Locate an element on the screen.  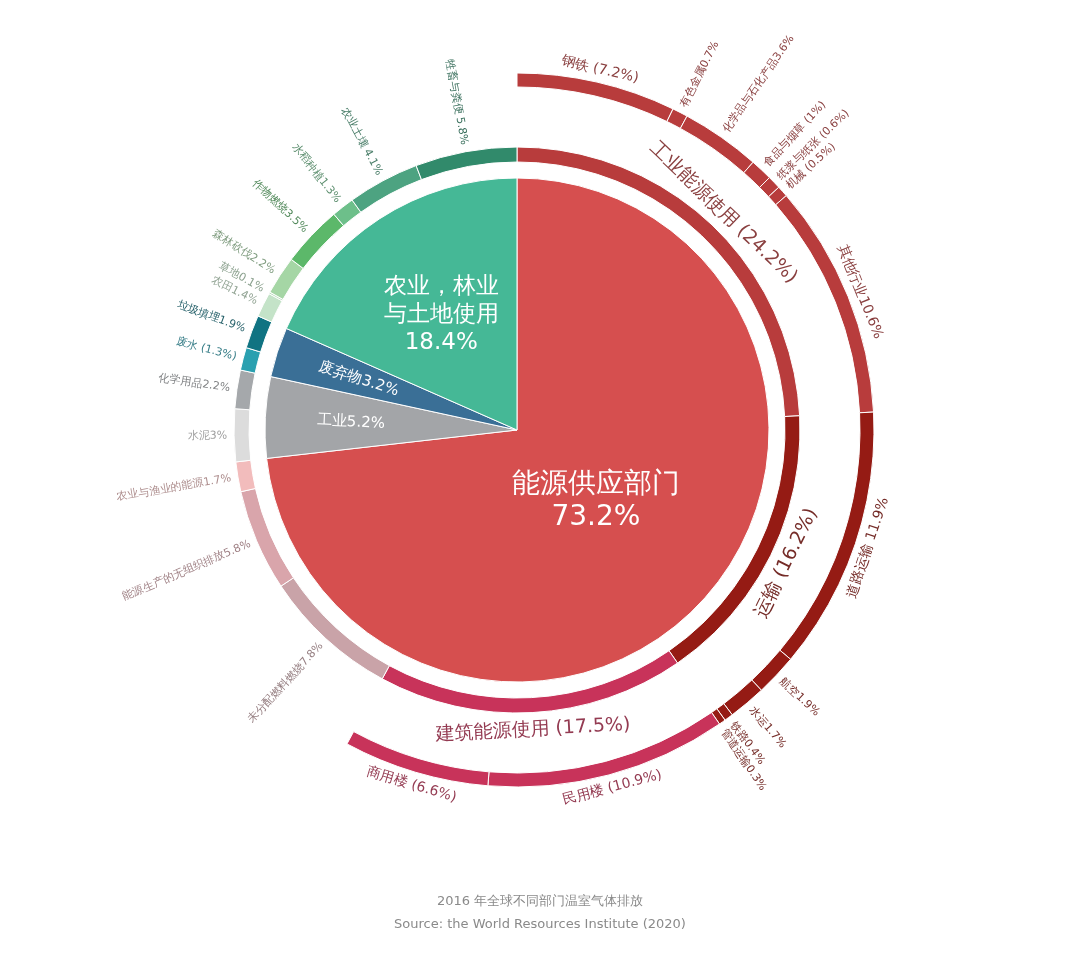
data-label: 垃圾填埋1.9% is located at coordinates (211, 316).